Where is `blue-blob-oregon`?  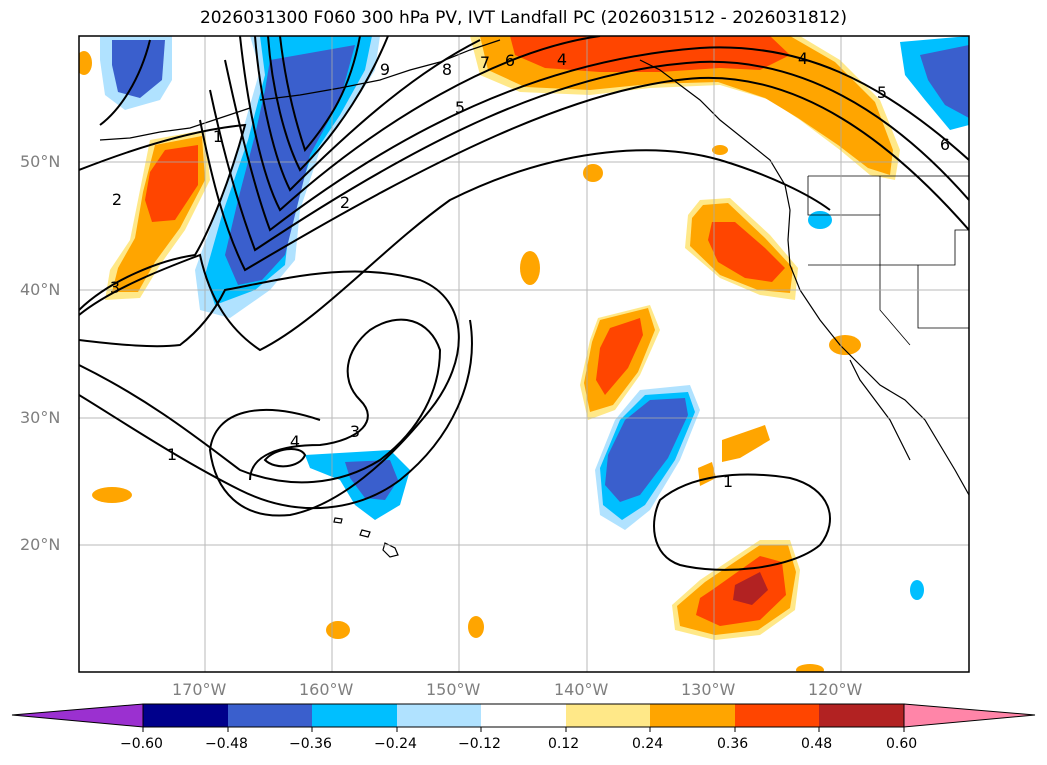 blue-blob-oregon is located at coordinates (820, 220).